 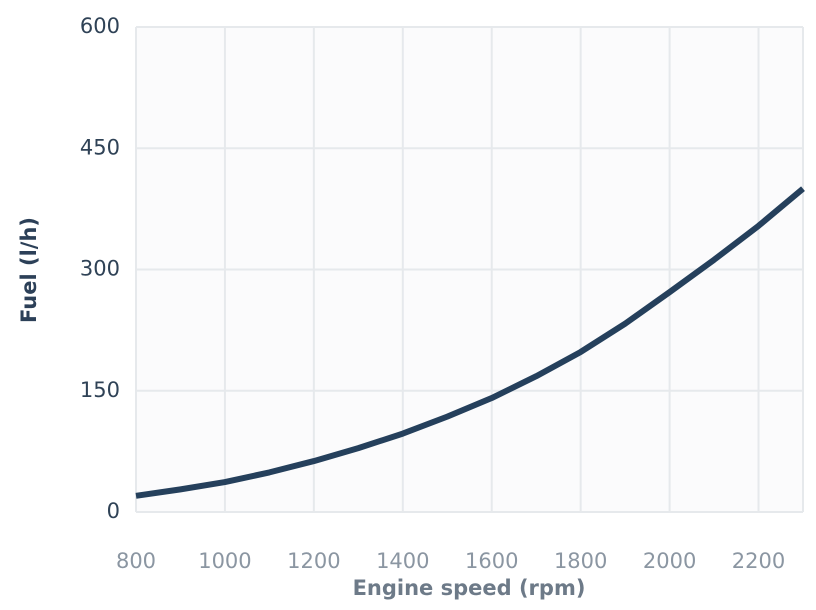 What do you see at coordinates (136, 561) in the screenshot?
I see `x-tick-label: 800` at bounding box center [136, 561].